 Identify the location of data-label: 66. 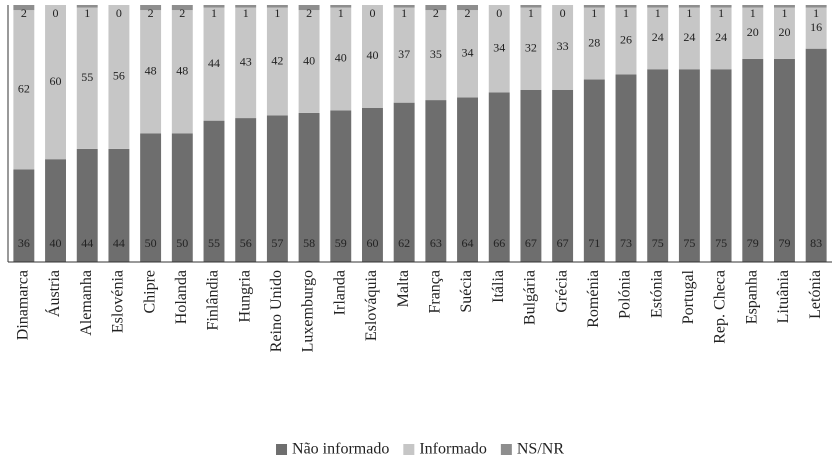
(499, 243).